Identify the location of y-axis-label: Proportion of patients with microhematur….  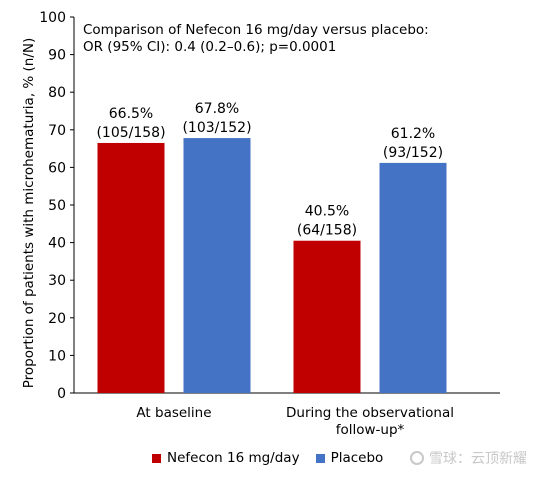
(29, 213).